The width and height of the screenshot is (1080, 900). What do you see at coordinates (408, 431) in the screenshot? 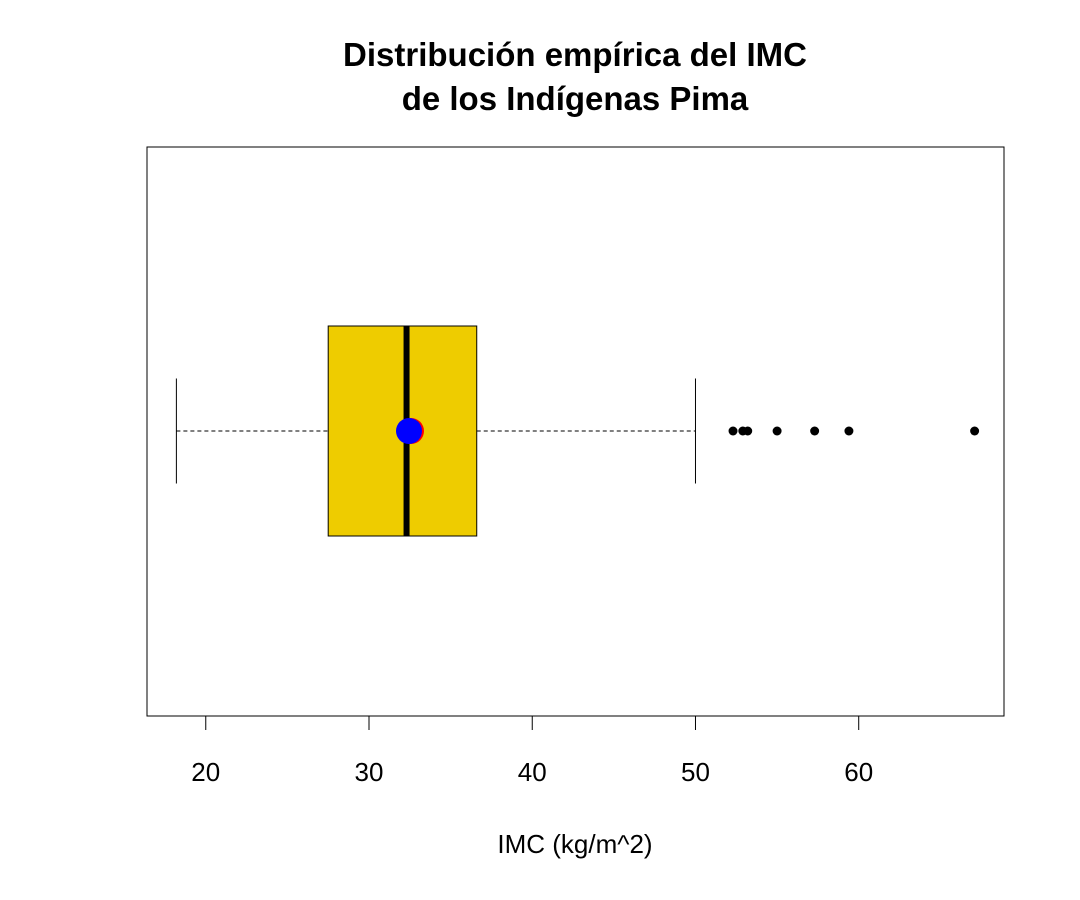
I see `mean-point` at bounding box center [408, 431].